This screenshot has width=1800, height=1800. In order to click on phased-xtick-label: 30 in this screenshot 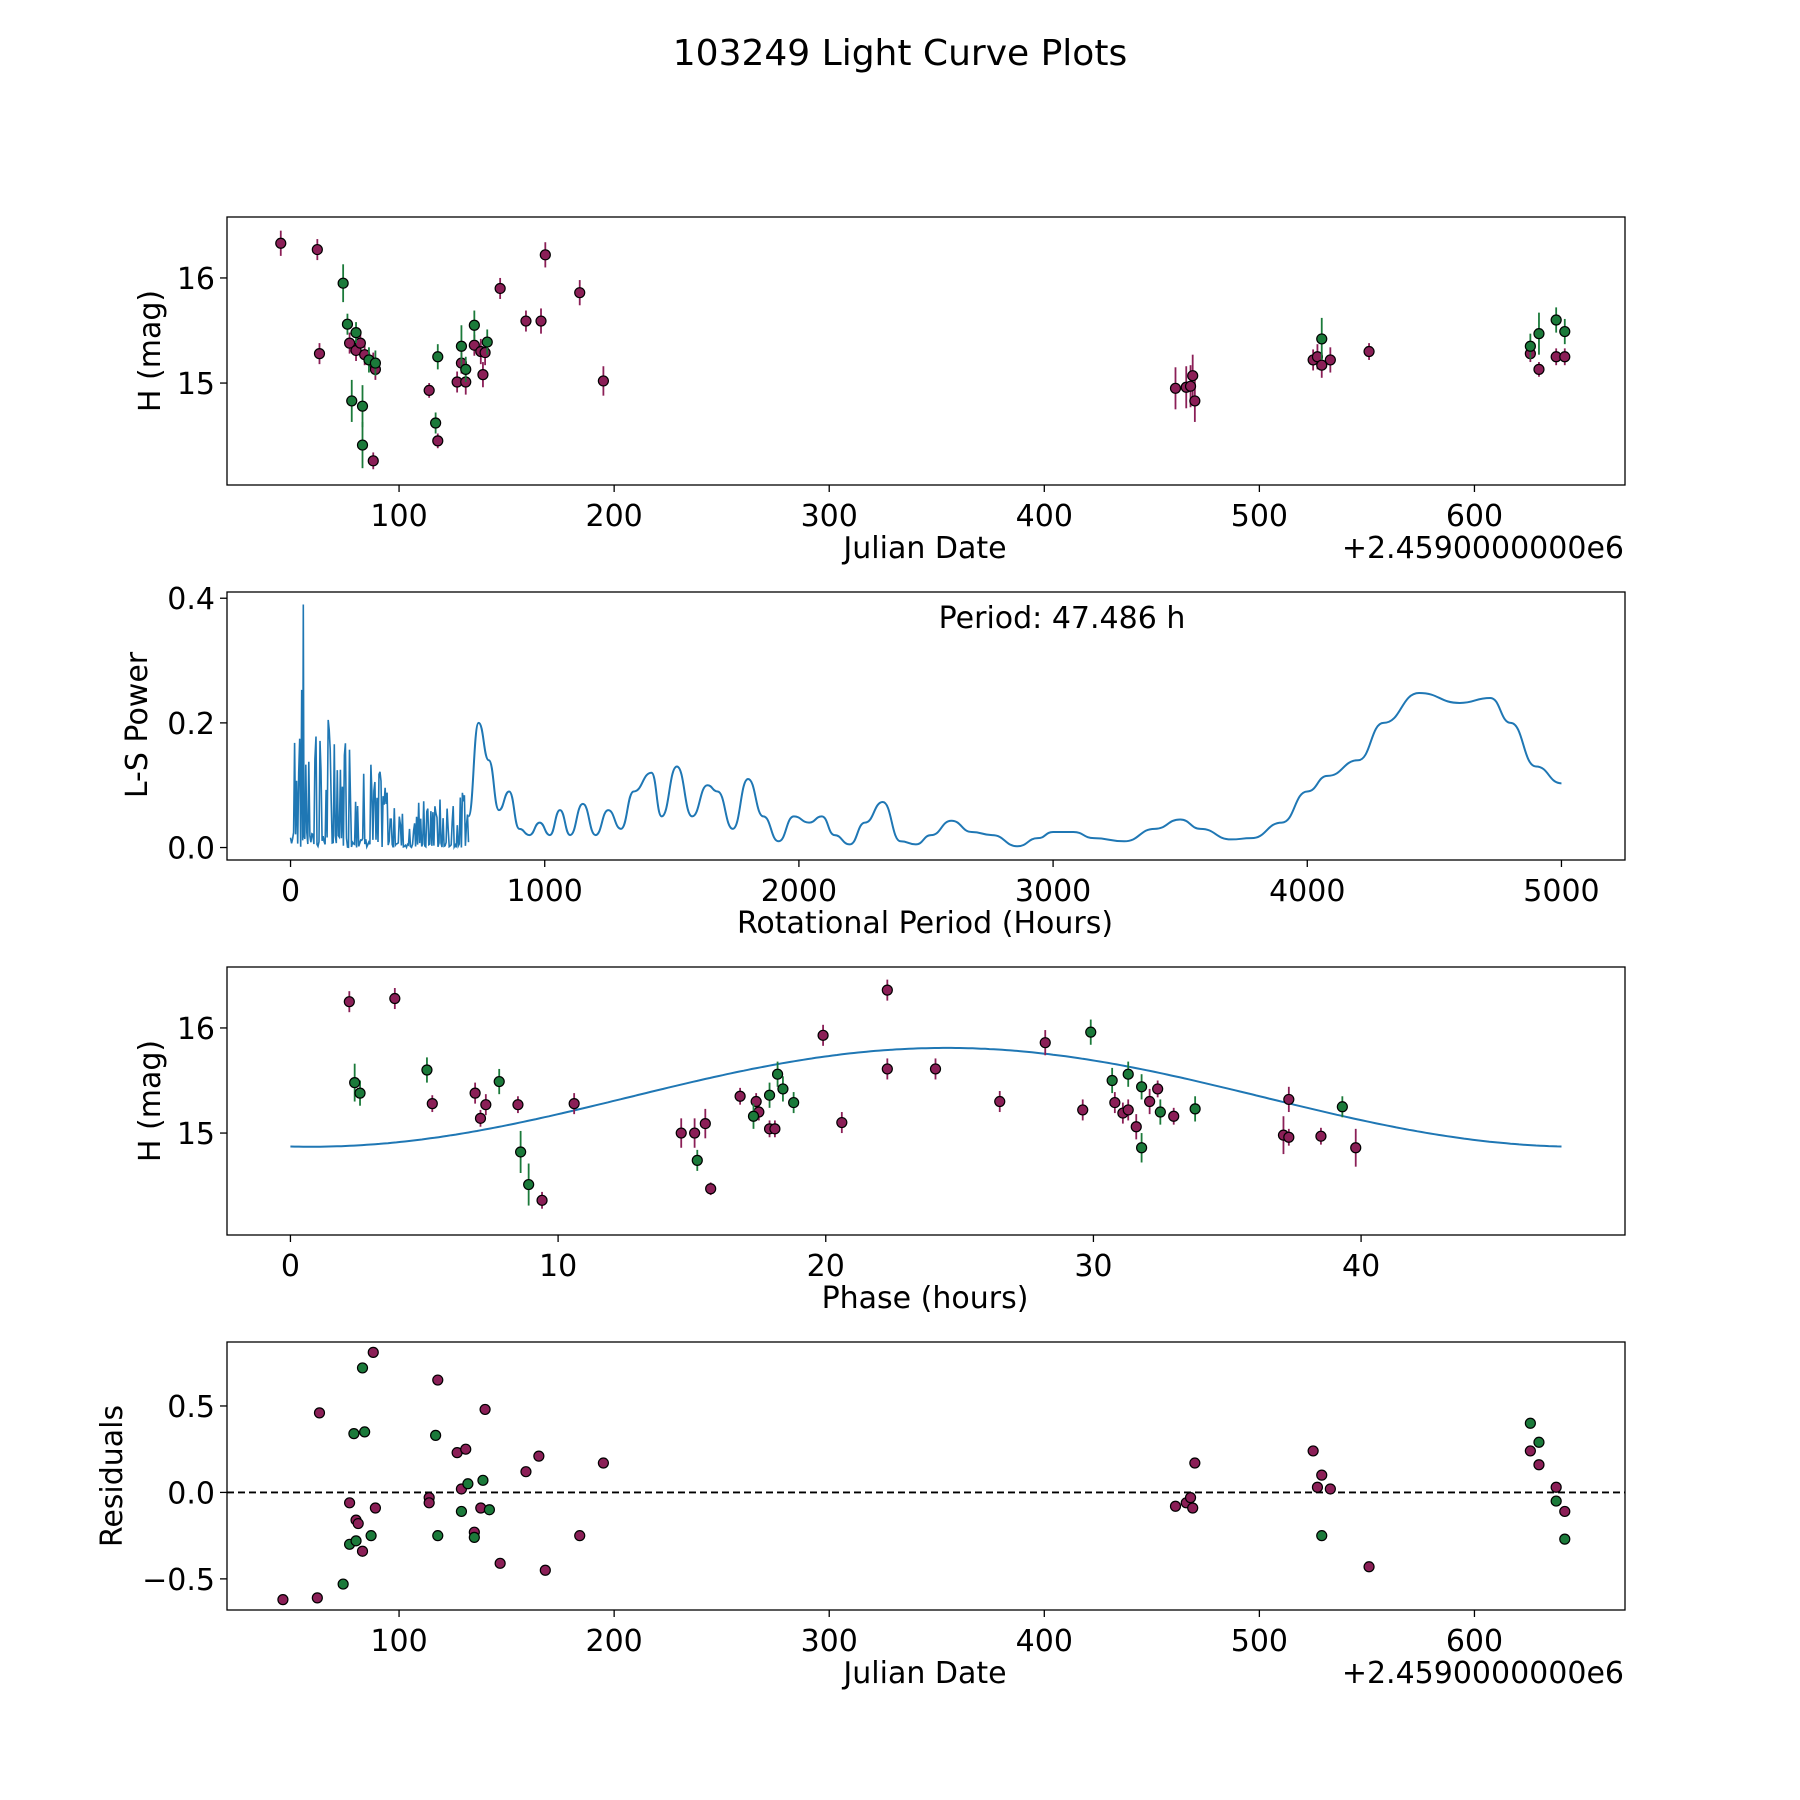, I will do `click(1093, 1266)`.